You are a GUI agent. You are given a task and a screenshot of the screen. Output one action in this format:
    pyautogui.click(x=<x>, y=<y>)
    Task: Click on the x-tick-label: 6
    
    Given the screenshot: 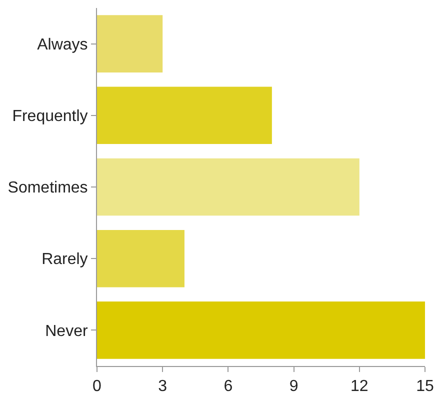 What is the action you would take?
    pyautogui.click(x=228, y=387)
    